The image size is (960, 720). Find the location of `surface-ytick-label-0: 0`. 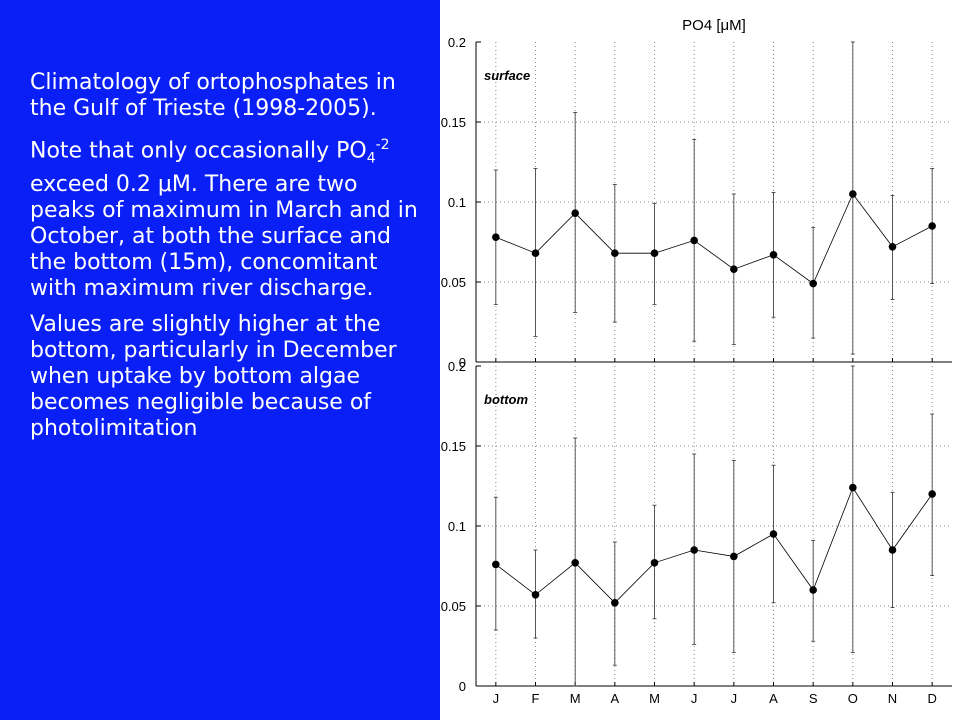

surface-ytick-label-0: 0 is located at coordinates (462, 362).